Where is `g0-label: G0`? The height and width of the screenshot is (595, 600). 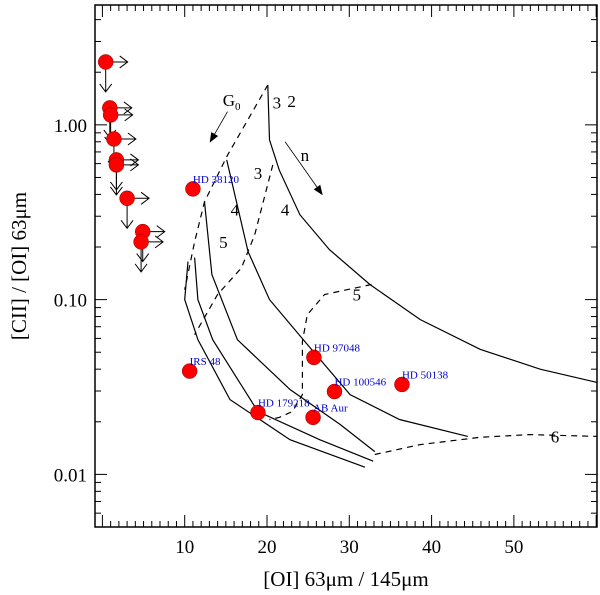 g0-label: G0 is located at coordinates (232, 102).